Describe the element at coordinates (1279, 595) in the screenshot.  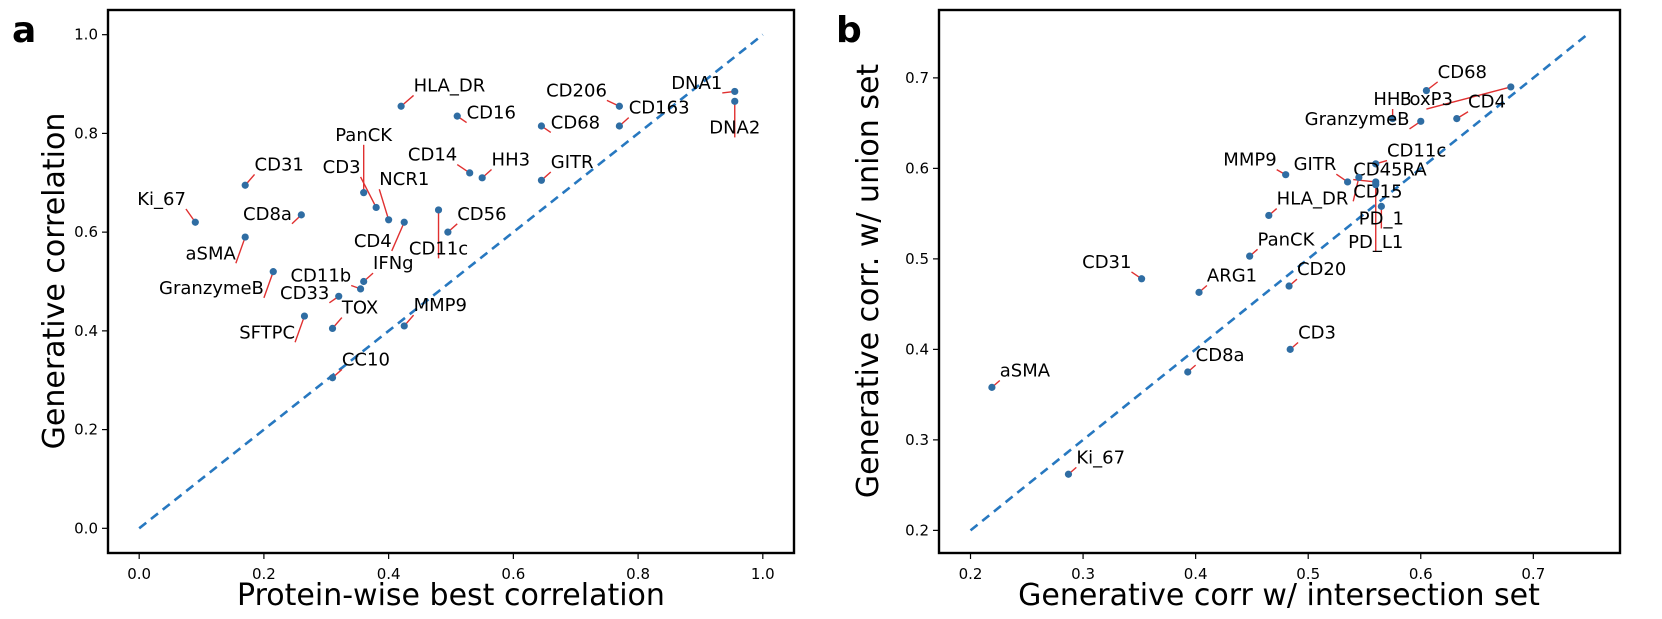
I see `panel-b-x-axis-title: Generative corr w/ intersection set` at that location.